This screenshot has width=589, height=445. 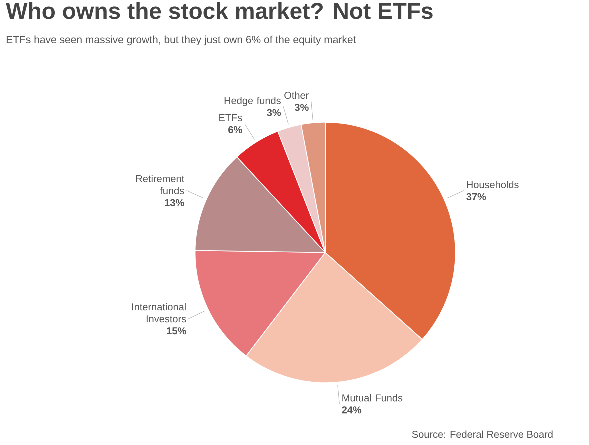 What do you see at coordinates (235, 130) in the screenshot?
I see `data-label: 6%` at bounding box center [235, 130].